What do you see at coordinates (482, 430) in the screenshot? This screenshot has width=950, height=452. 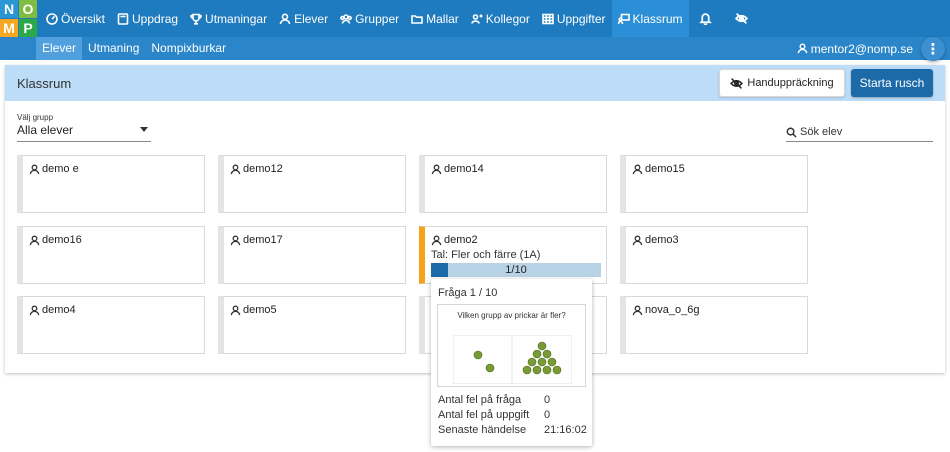 I see `stat-label-last-event: Senaste händelse` at bounding box center [482, 430].